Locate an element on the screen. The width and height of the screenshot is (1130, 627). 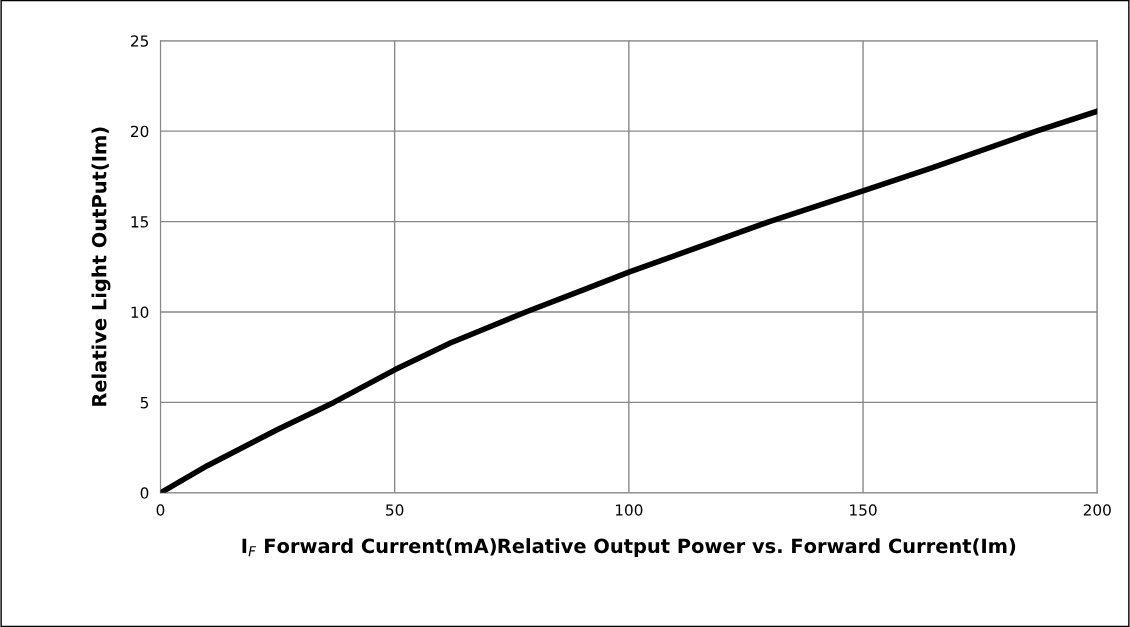
y-tick-label: 25 is located at coordinates (140, 41).